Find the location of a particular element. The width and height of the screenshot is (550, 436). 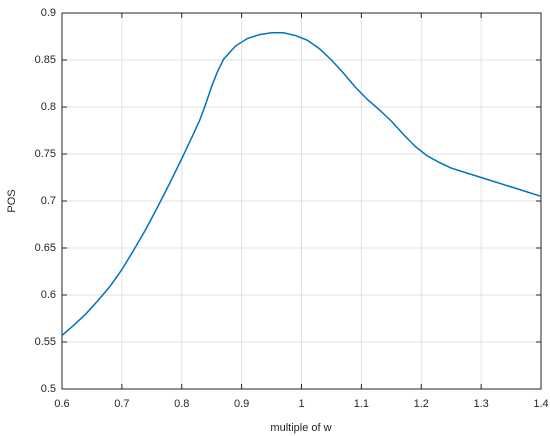

y-axis-label: POS is located at coordinates (12, 200).